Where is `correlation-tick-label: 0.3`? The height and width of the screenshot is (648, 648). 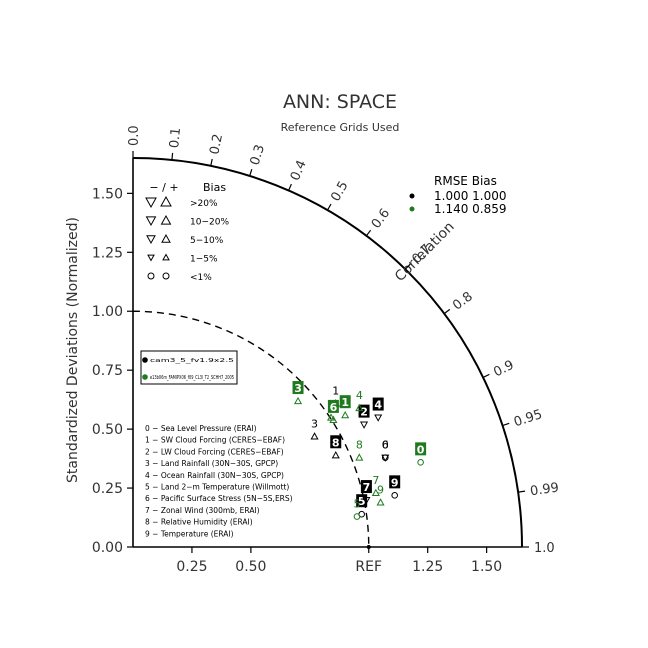
correlation-tick-label: 0.3 is located at coordinates (258, 155).